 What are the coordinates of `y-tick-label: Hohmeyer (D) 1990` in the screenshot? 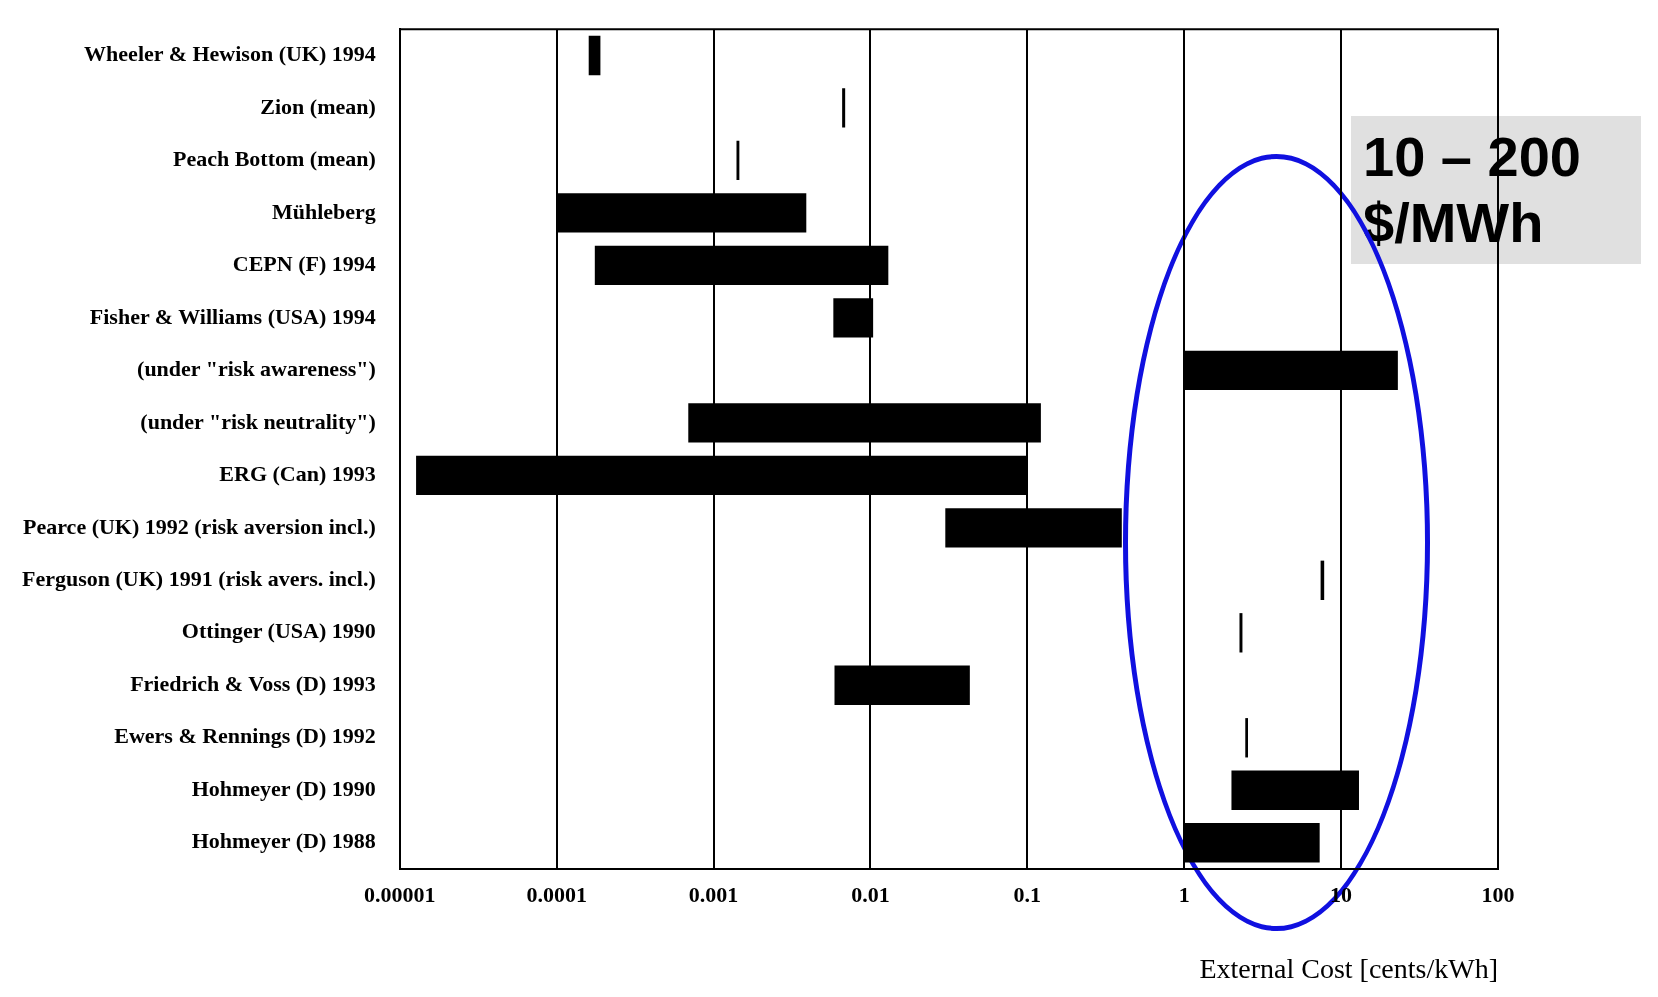 It's located at (283, 788).